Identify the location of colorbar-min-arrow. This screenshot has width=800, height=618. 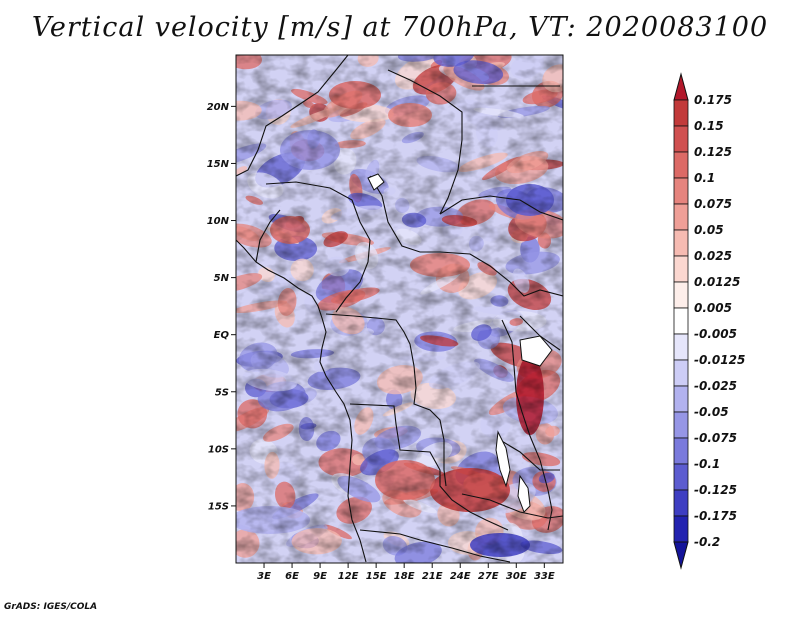
(681, 555).